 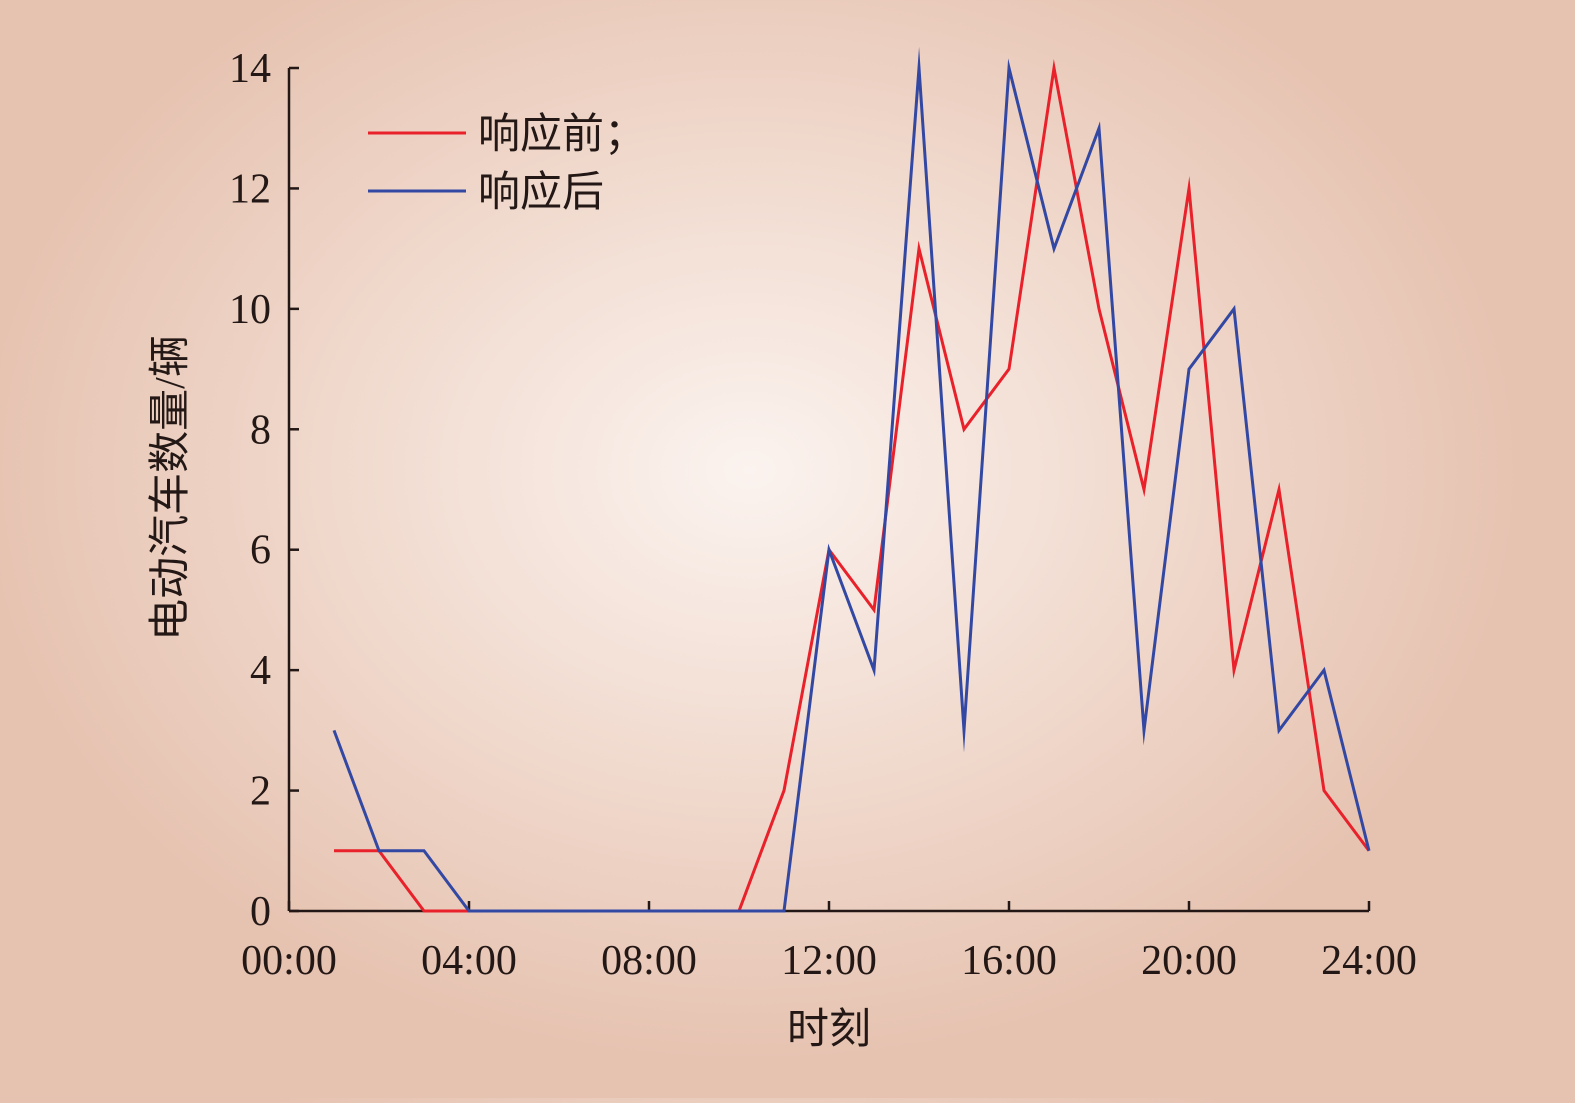 I want to click on legend: 响应前； 响应后, so click(x=507, y=163).